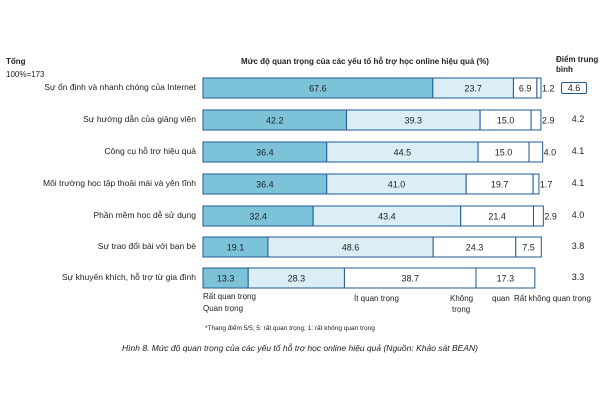  What do you see at coordinates (318, 89) in the screenshot?
I see `data-label: 67.6` at bounding box center [318, 89].